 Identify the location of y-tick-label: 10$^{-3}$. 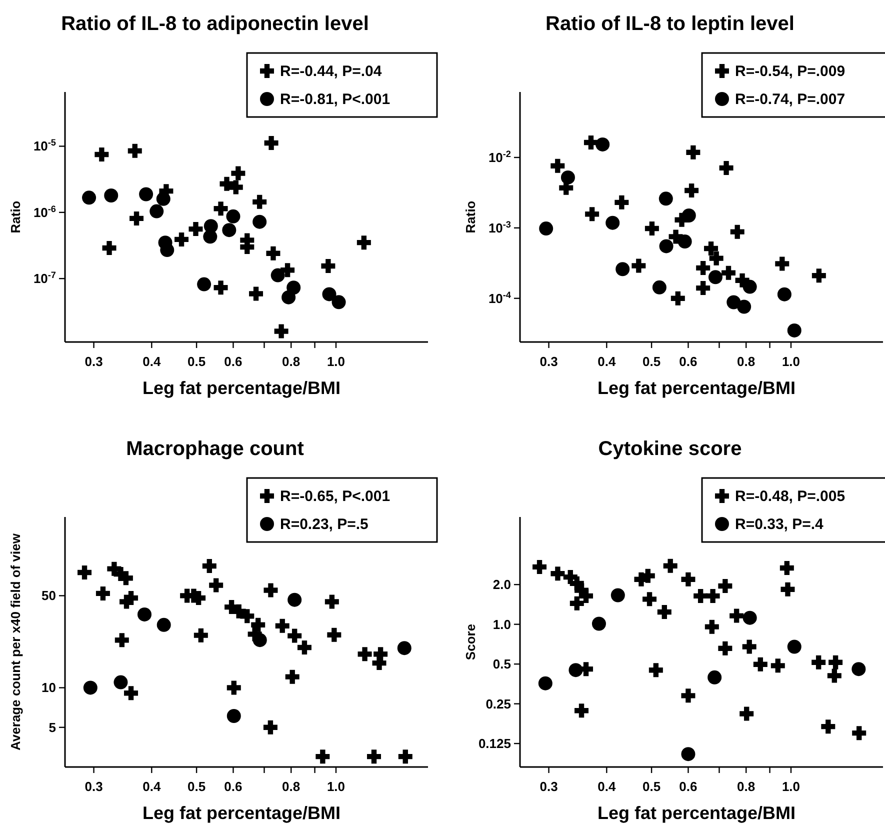
(499, 227).